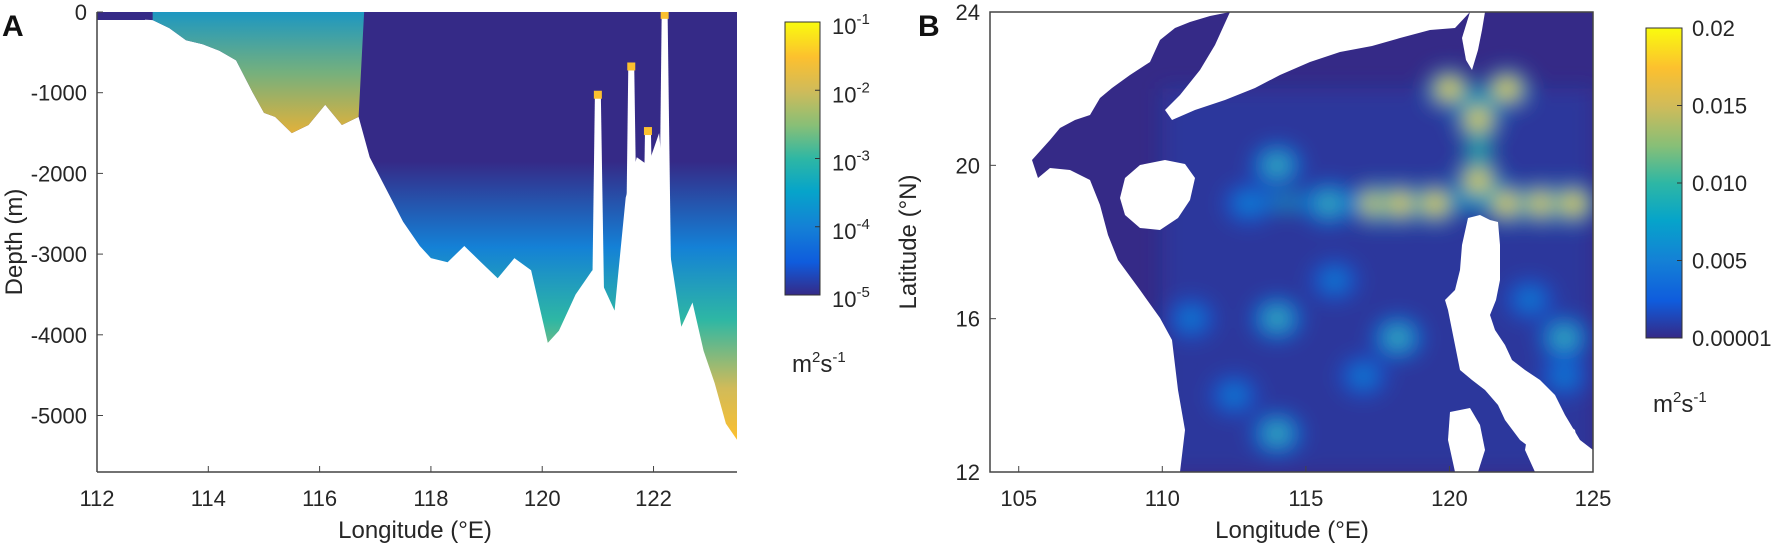 This screenshot has width=1772, height=555. Describe the element at coordinates (96, 498) in the screenshot. I see `svg-text: 112` at that location.